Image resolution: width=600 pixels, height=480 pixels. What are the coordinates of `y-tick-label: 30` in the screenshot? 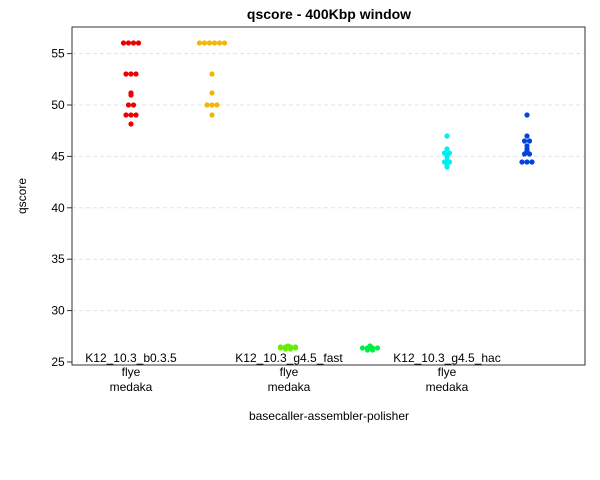 It's located at (58, 311).